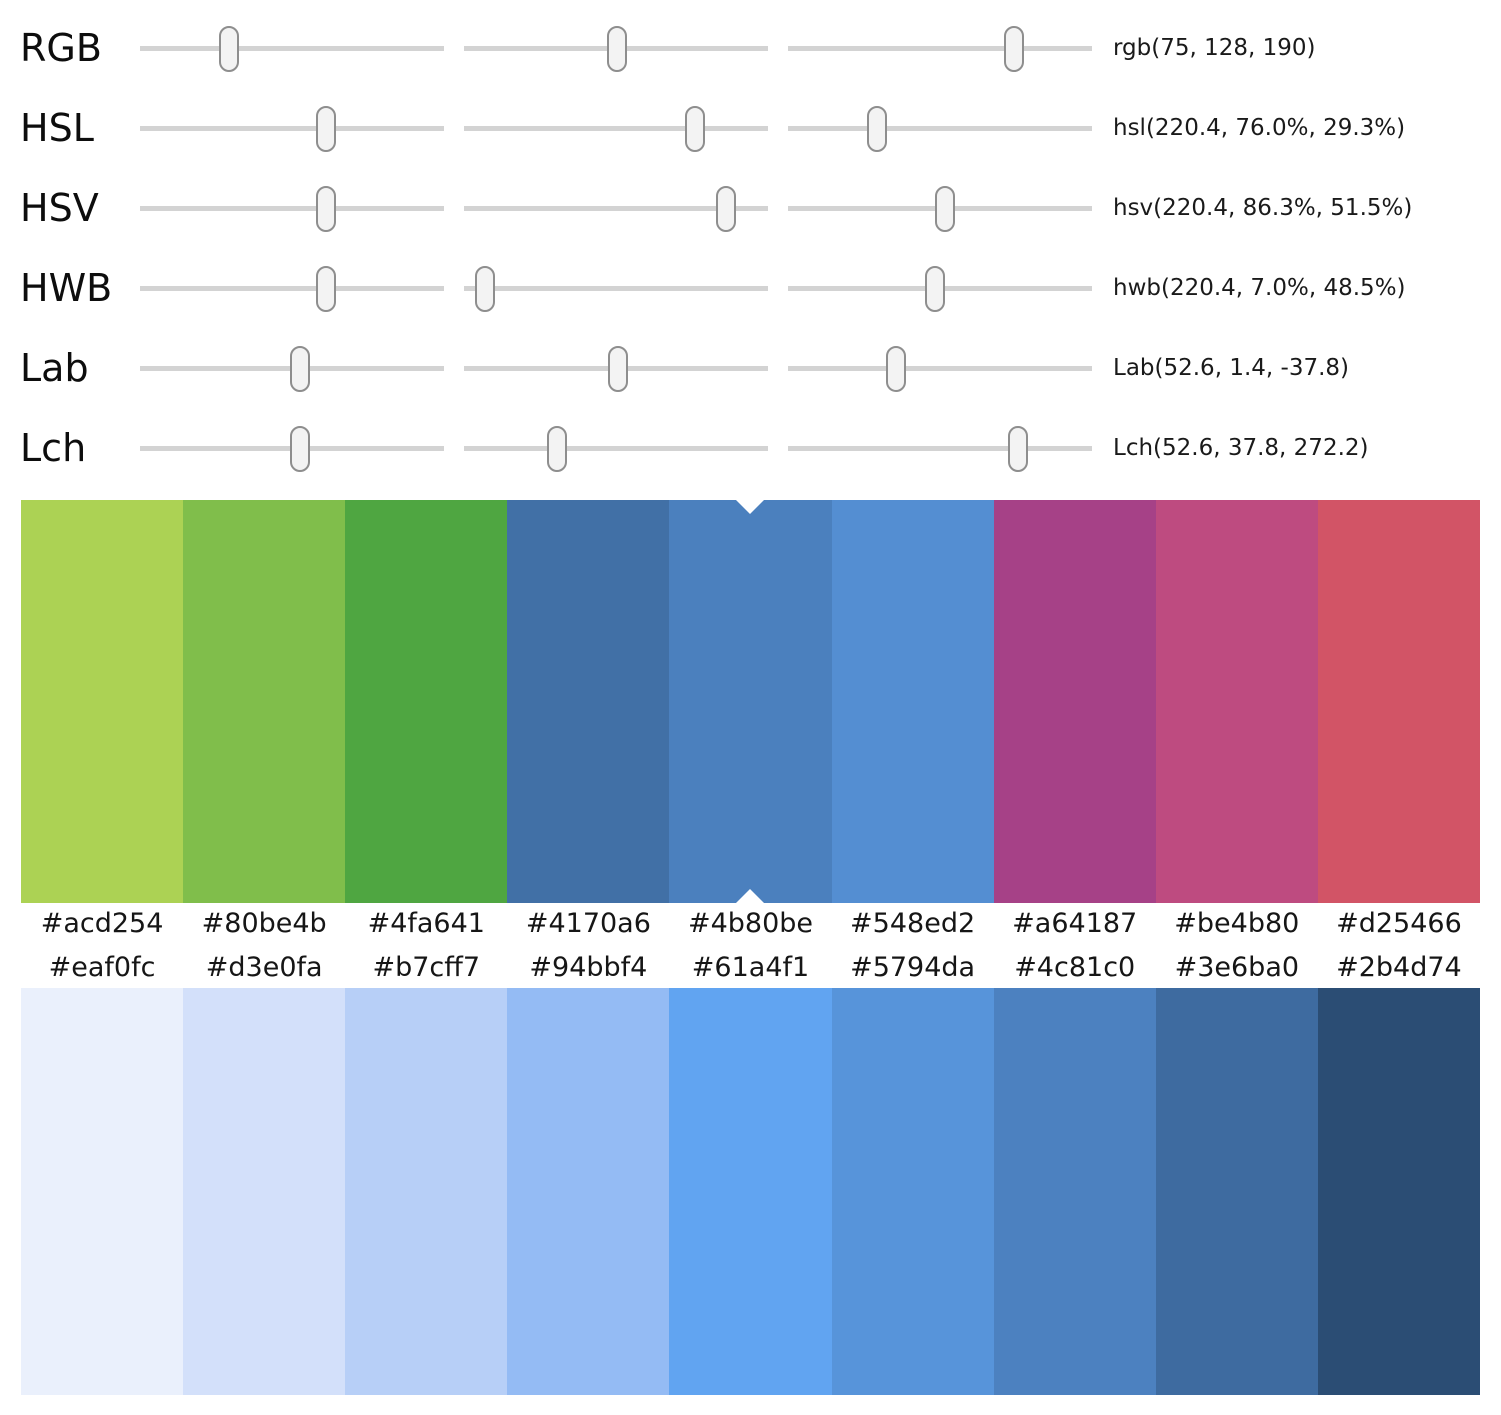  I want to click on hex-code-label: #80be4b, so click(264, 923).